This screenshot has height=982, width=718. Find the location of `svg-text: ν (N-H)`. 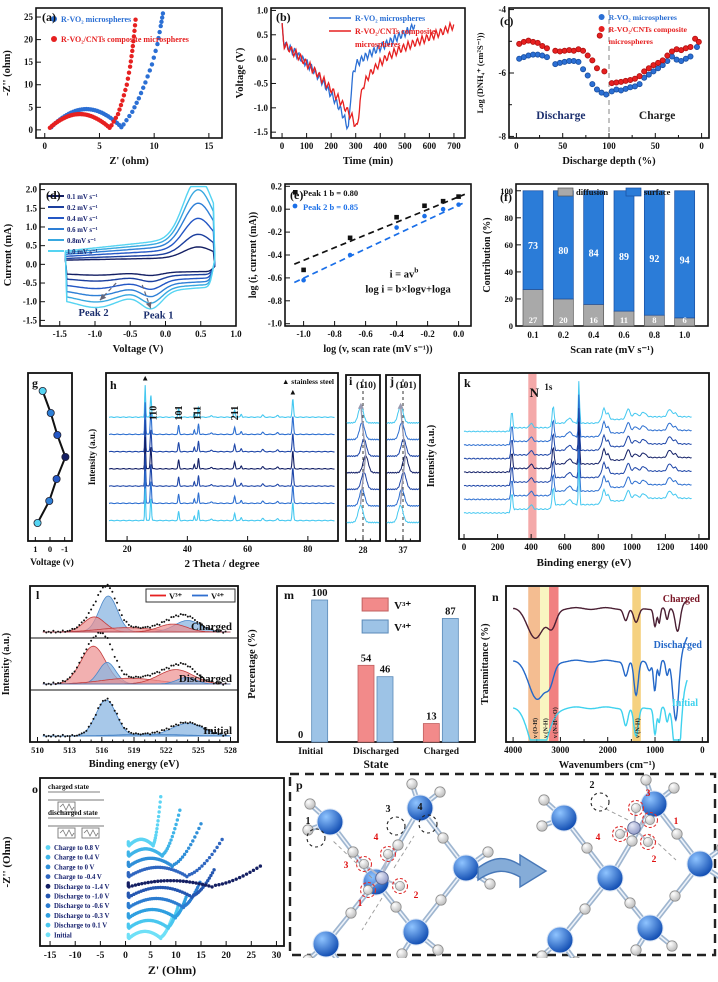

svg-text: ν (N-H) is located at coordinates (638, 728).